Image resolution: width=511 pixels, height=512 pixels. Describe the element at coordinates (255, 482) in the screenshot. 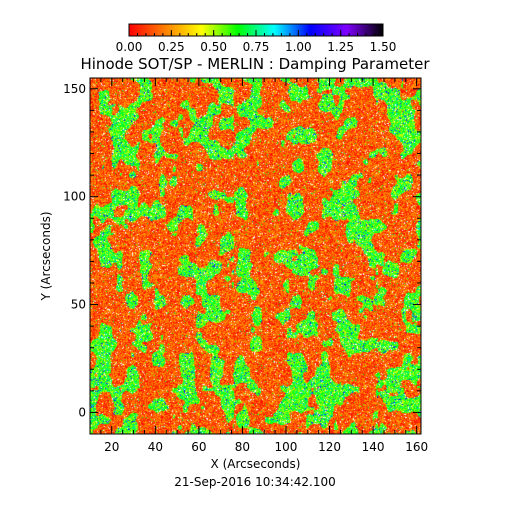

I see `timestamp: 21-Sep-2016 10:34:42.100` at that location.